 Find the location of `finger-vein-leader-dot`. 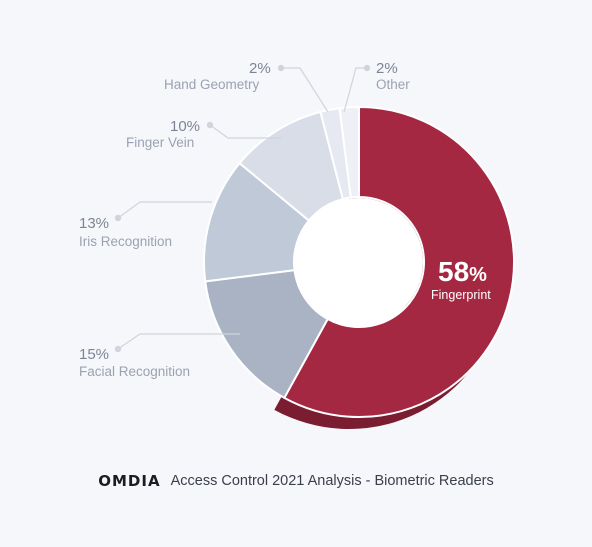

finger-vein-leader-dot is located at coordinates (210, 125).